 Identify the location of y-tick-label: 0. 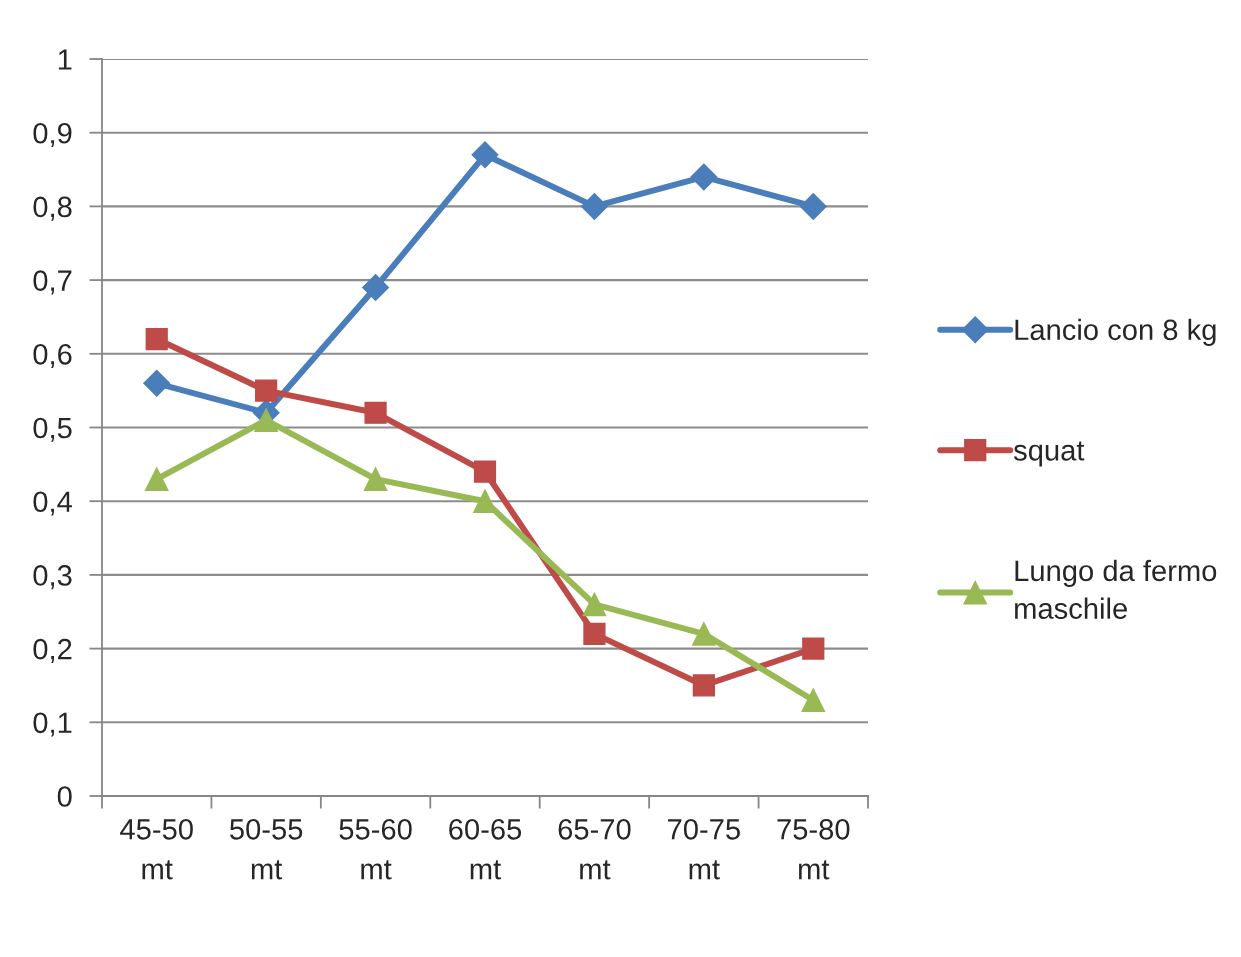
(64, 796).